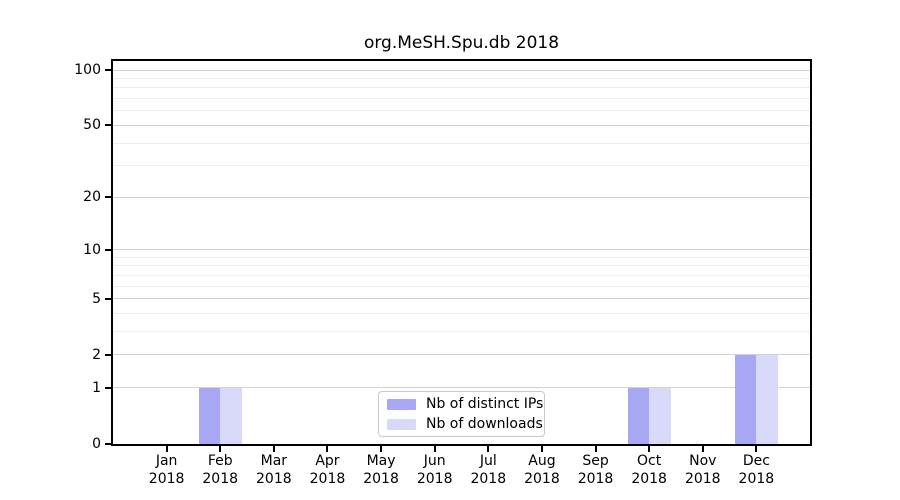  I want to click on x-tick-label: Jul 2018, so click(488, 470).